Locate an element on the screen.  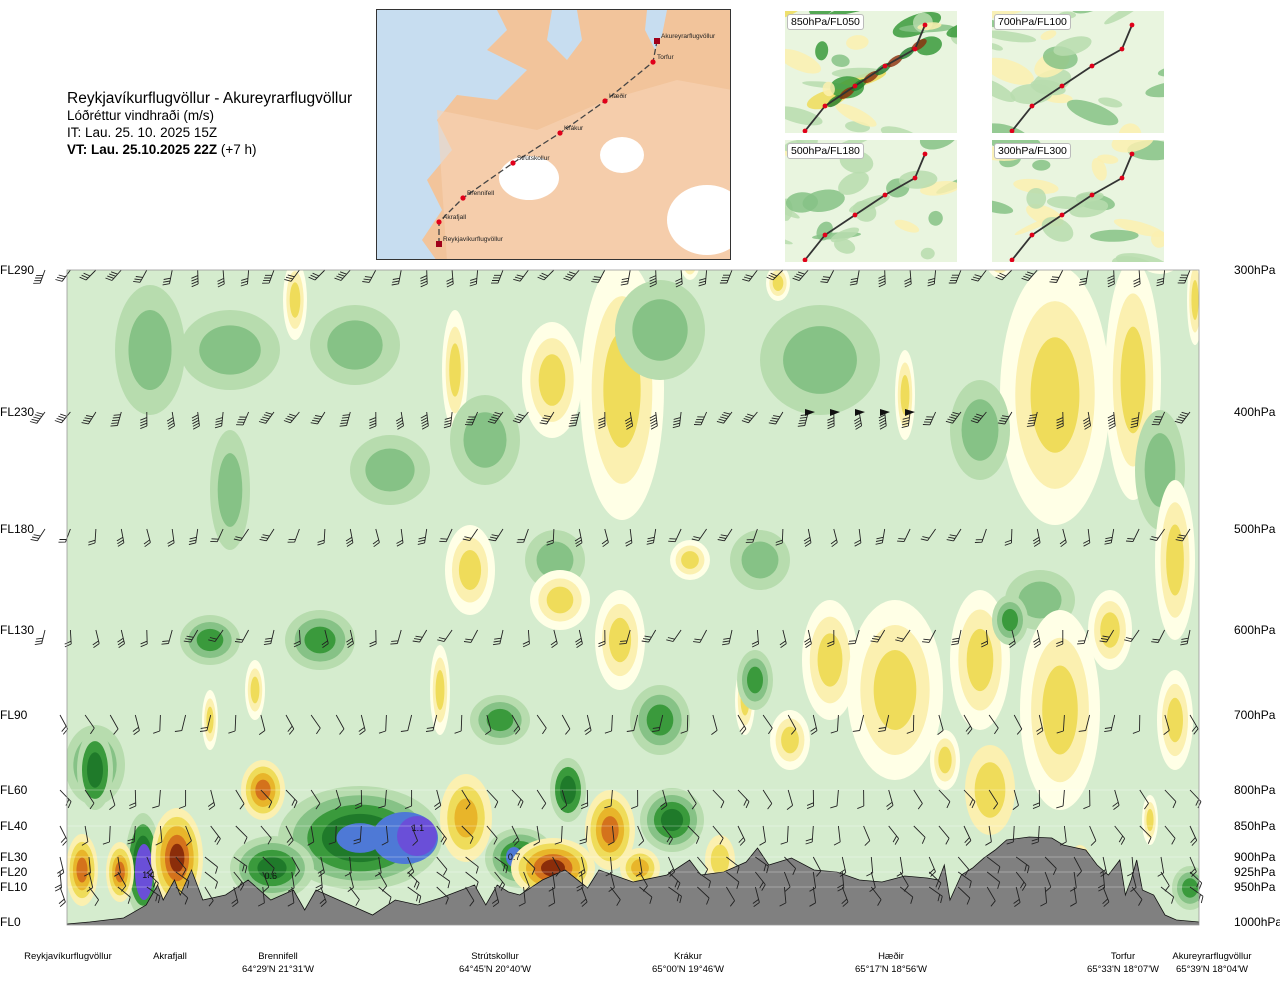
mini-map-2: 700hPa/FL100 is located at coordinates (1078, 72).